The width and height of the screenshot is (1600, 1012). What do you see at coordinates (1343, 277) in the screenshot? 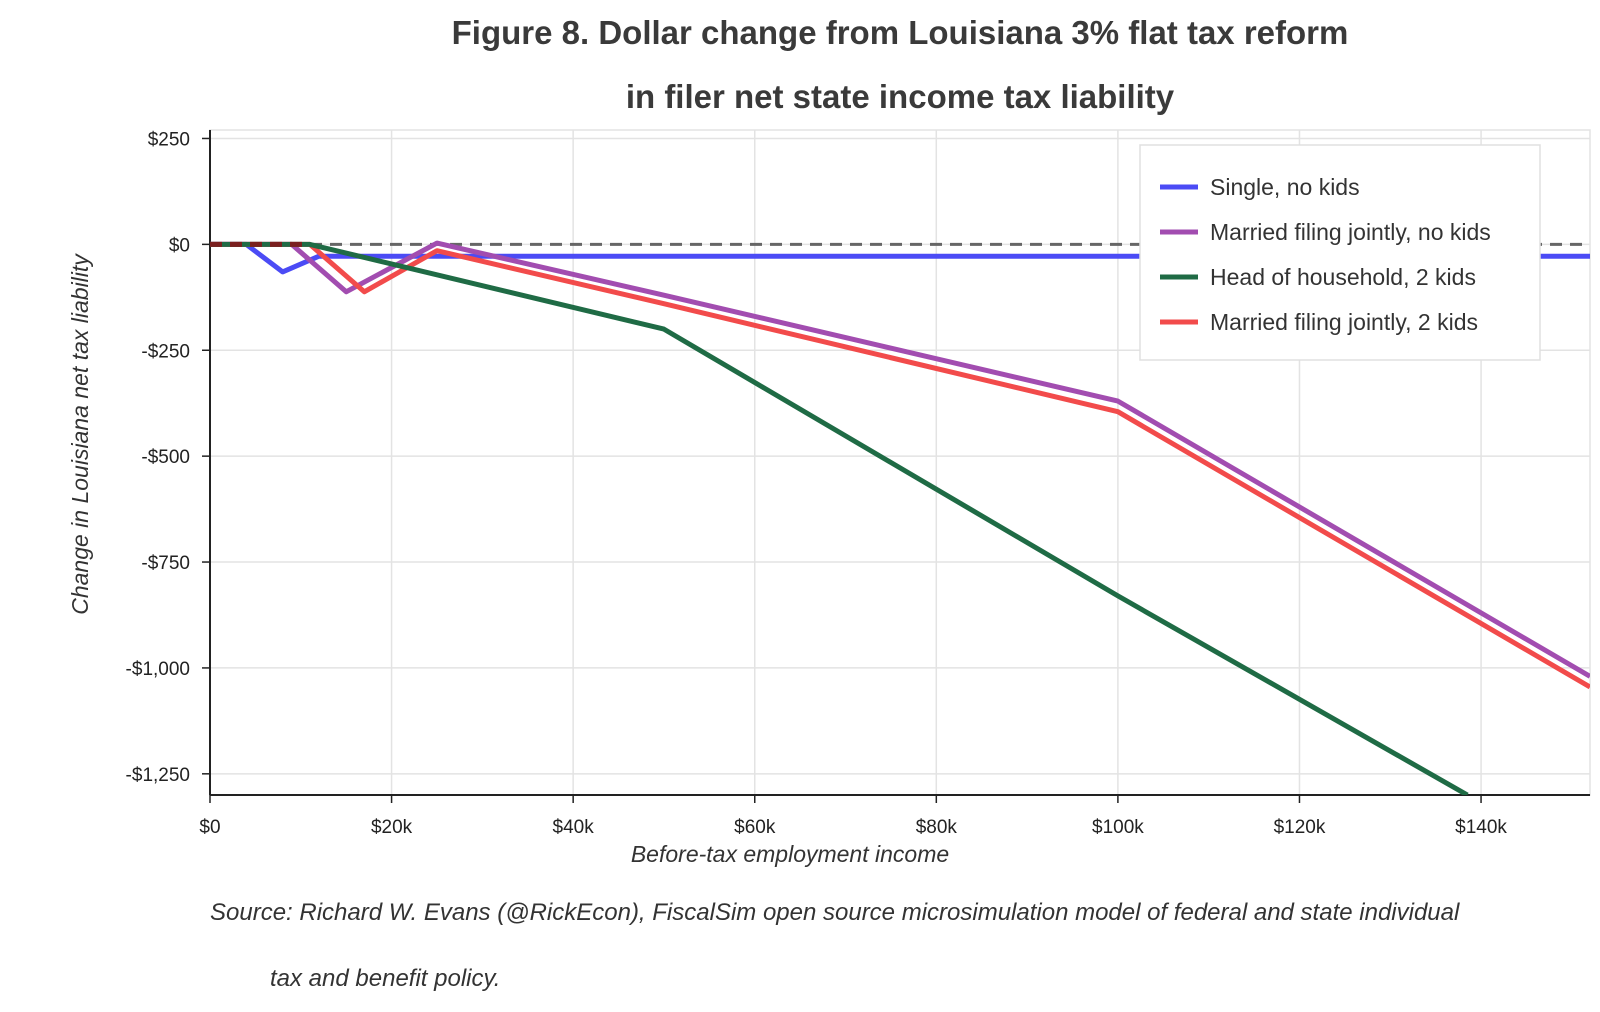
I see `legend-label: Head of household, 2 kids` at bounding box center [1343, 277].